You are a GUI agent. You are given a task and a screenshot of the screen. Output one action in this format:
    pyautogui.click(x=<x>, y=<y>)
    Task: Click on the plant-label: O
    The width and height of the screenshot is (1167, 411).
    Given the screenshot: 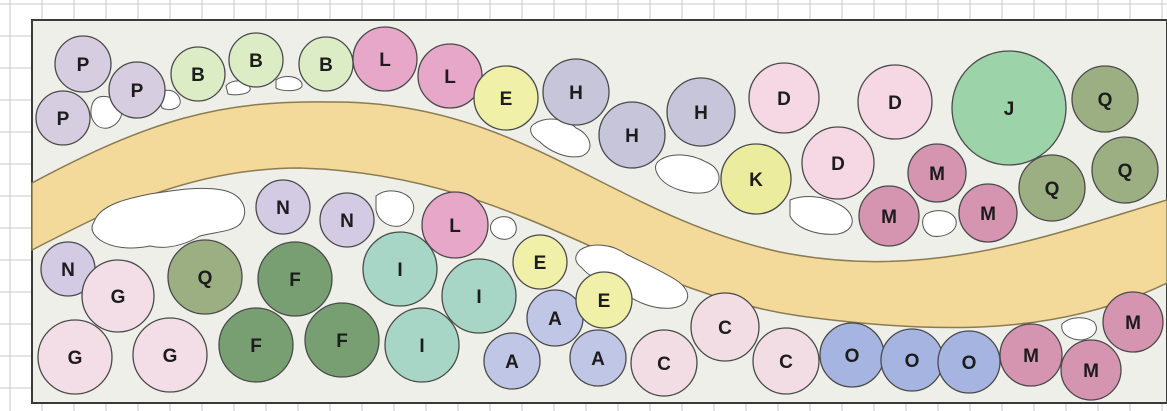 What is the action you would take?
    pyautogui.click(x=912, y=361)
    